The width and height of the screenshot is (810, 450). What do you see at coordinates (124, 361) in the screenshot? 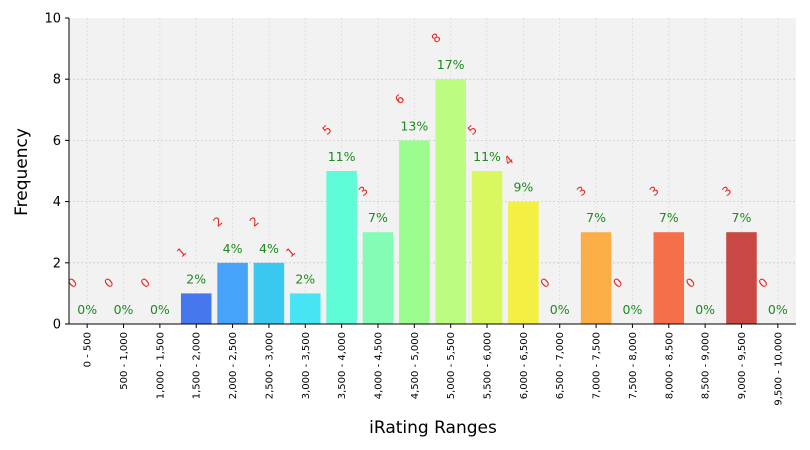
I see `x-tick-label: 500 - 1,000` at bounding box center [124, 361].